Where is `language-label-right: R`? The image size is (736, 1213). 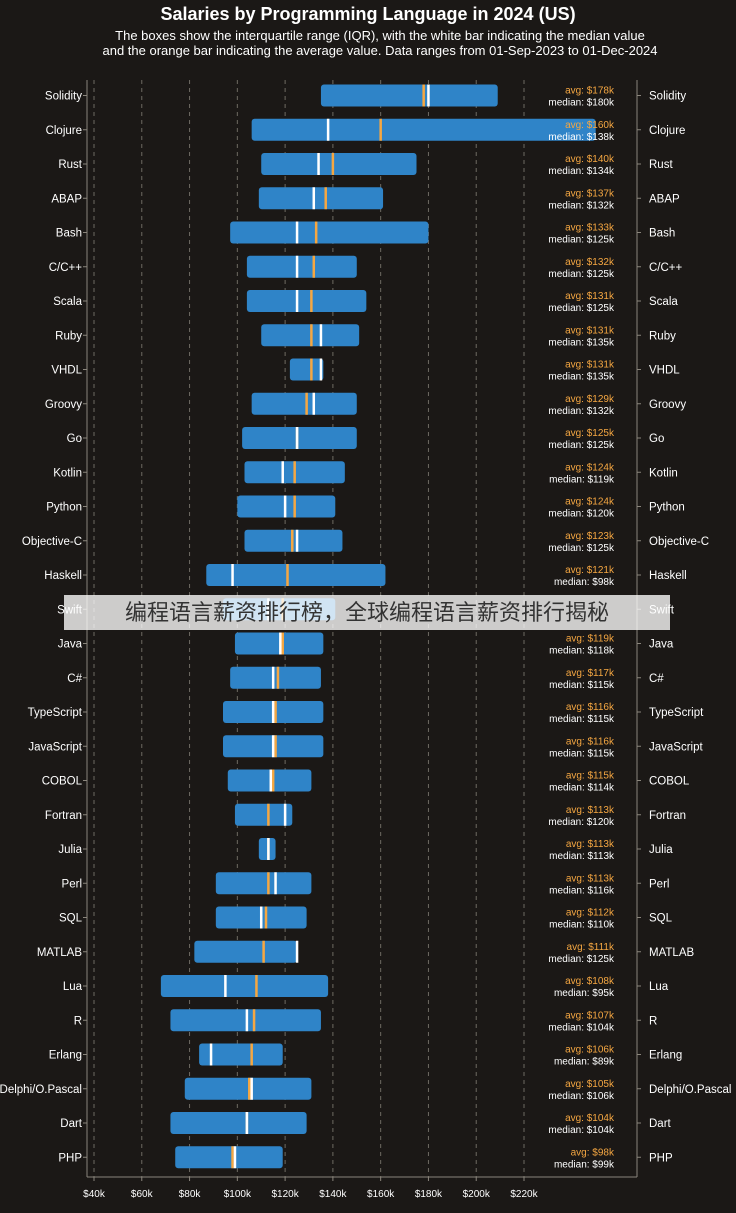
language-label-right: R is located at coordinates (653, 1021).